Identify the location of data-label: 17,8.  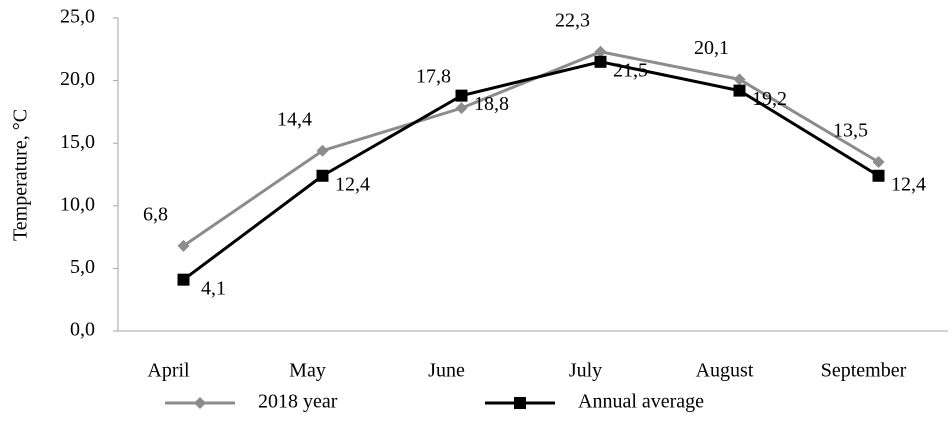
(433, 77).